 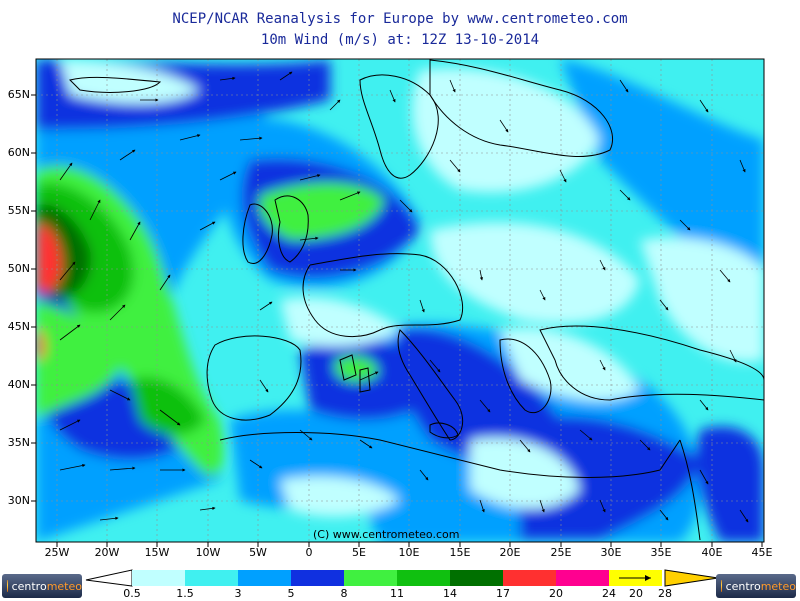 I want to click on legend-swatch-arrow, so click(x=635, y=578).